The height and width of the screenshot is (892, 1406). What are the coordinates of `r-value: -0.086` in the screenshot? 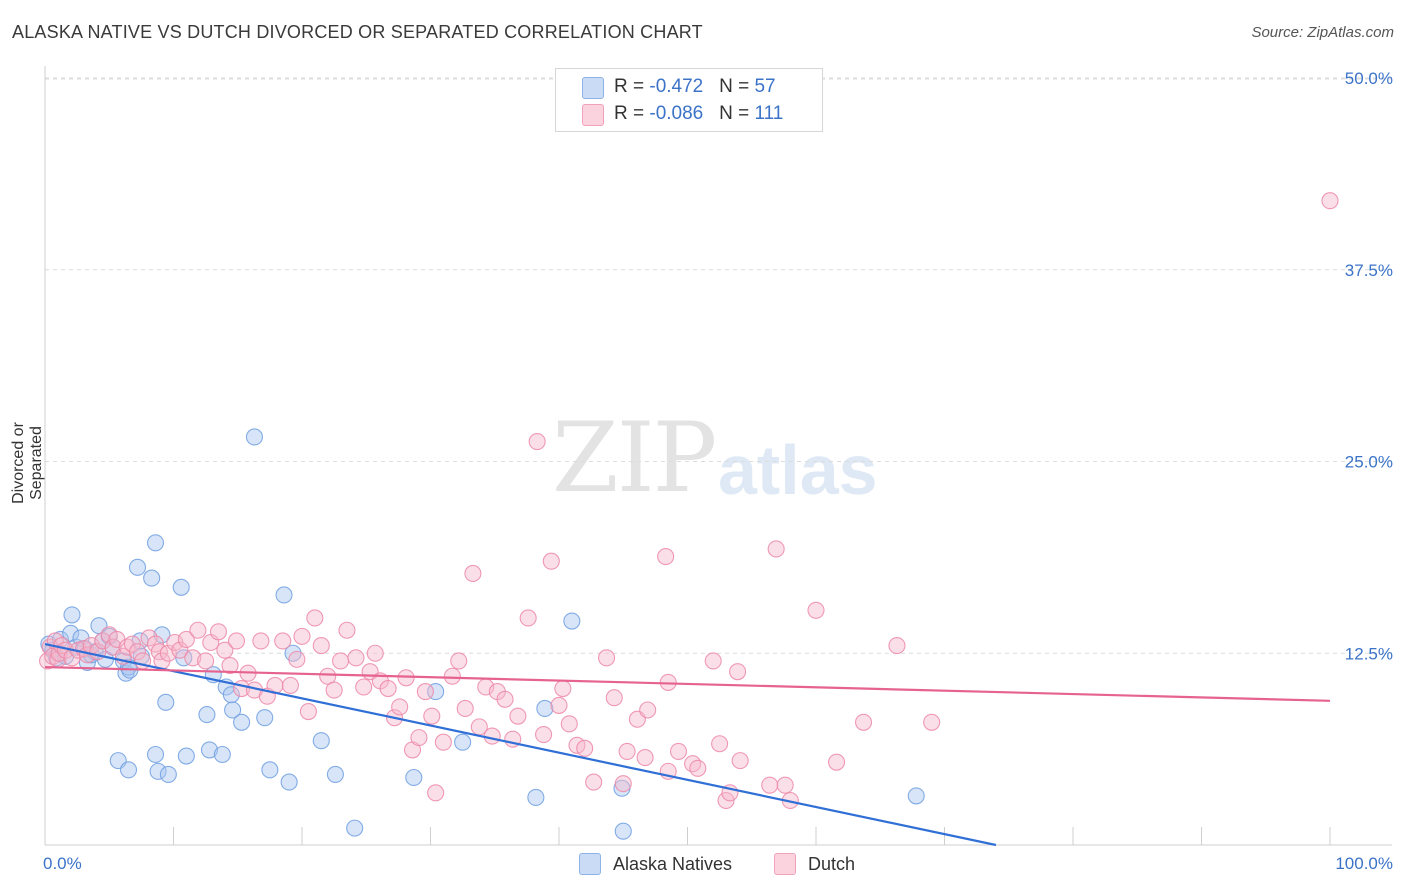 It's located at (676, 113).